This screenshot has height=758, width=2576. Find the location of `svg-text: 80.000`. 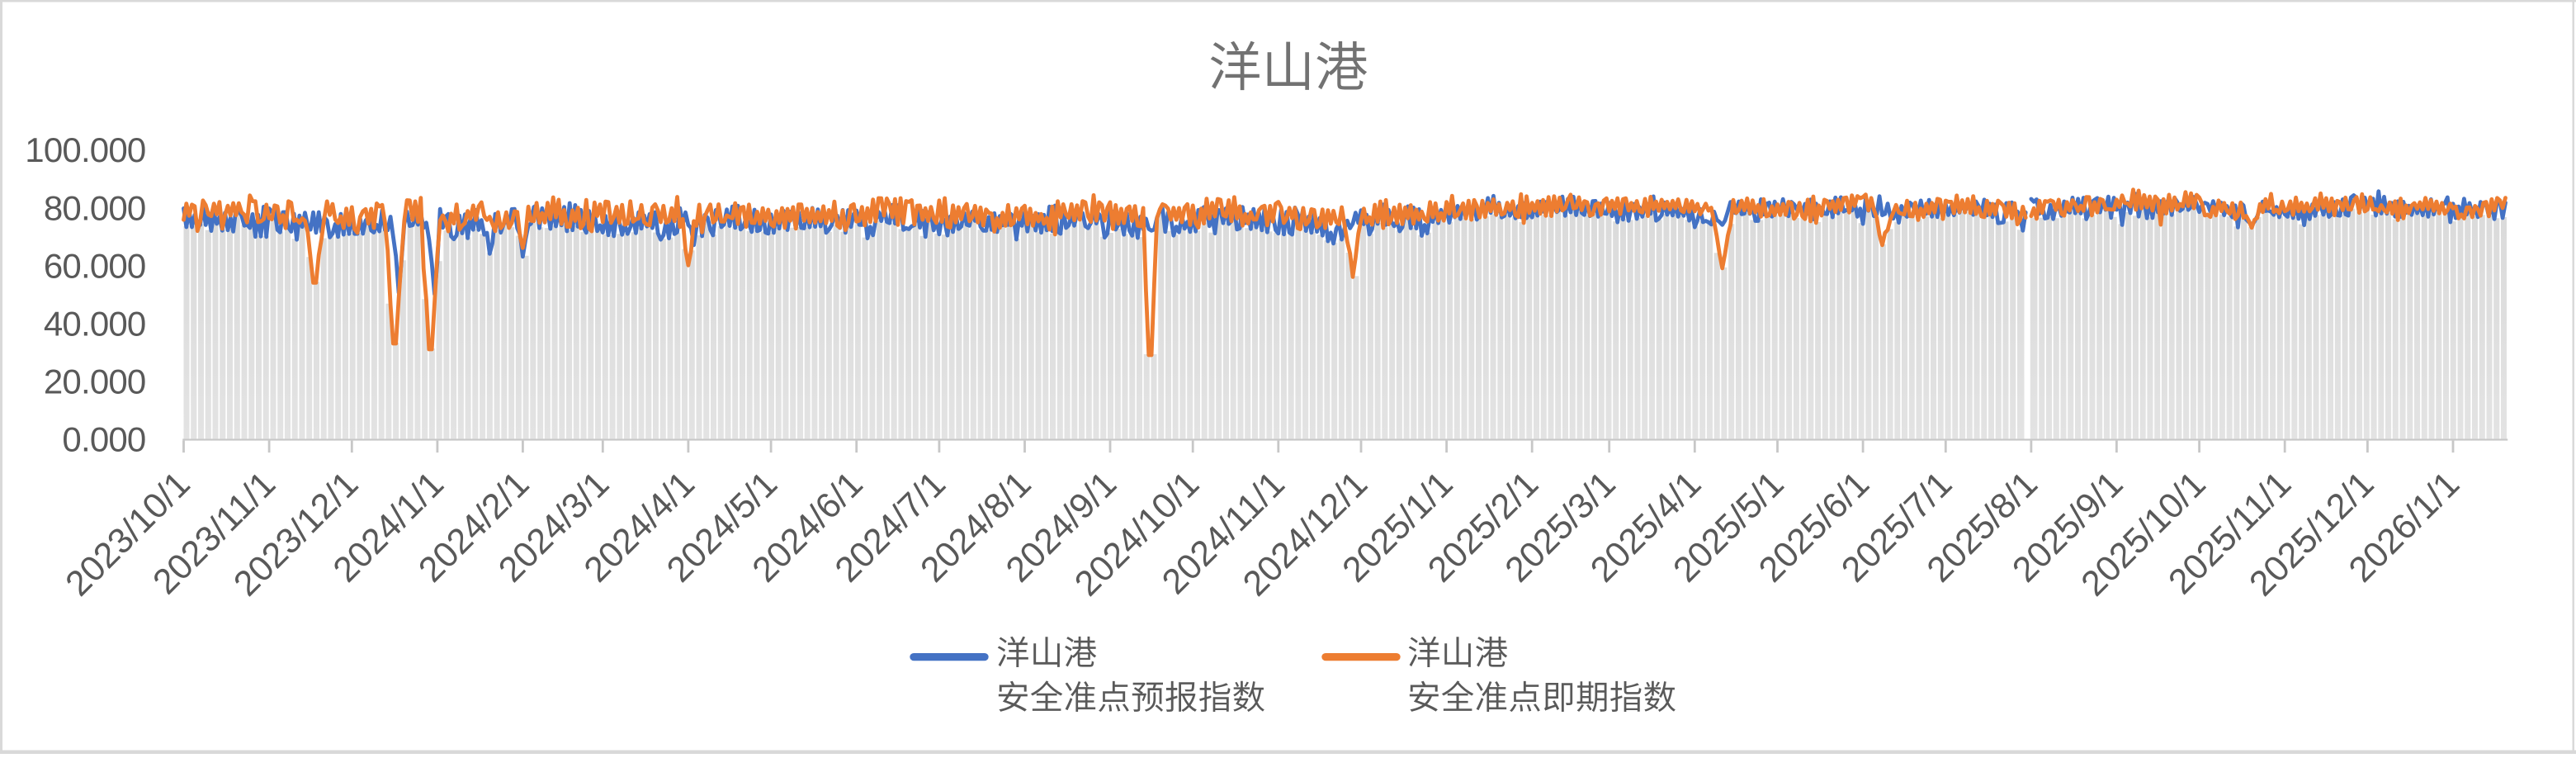

svg-text: 80.000 is located at coordinates (95, 208).